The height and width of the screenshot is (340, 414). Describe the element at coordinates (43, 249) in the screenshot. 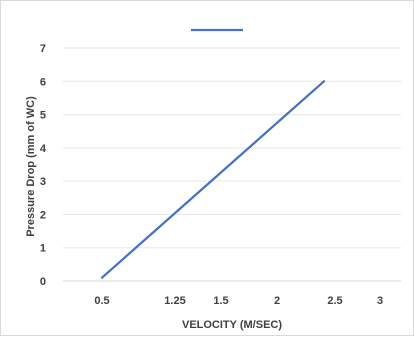

I see `y-tick-label: 1` at that location.